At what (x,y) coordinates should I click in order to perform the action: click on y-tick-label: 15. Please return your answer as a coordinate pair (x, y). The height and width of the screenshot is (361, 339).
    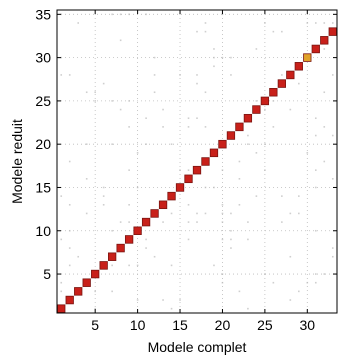
    Looking at the image, I should click on (43, 187).